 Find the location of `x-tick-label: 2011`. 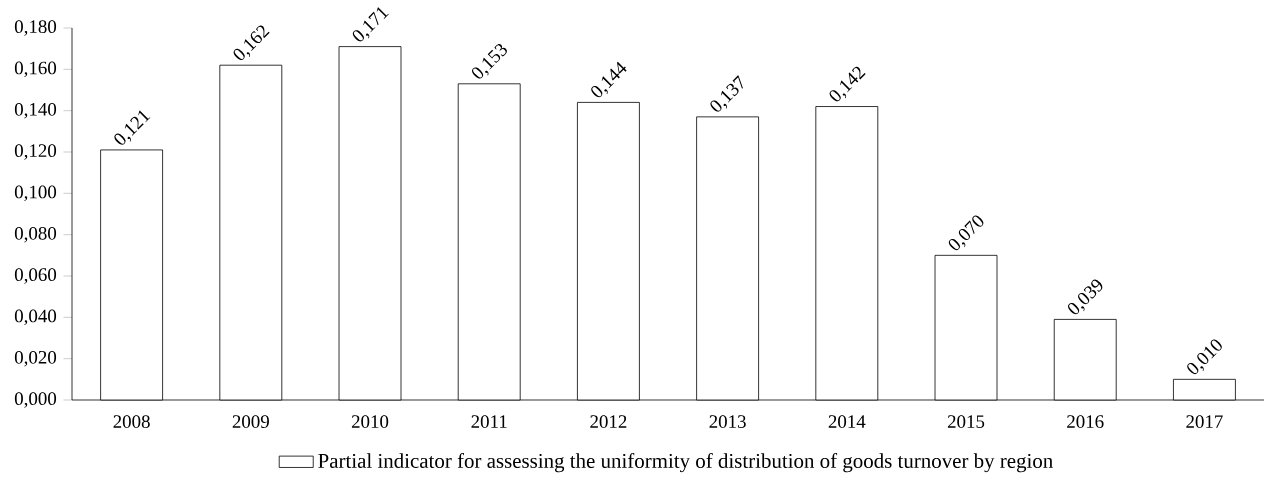

x-tick-label: 2011 is located at coordinates (489, 421).